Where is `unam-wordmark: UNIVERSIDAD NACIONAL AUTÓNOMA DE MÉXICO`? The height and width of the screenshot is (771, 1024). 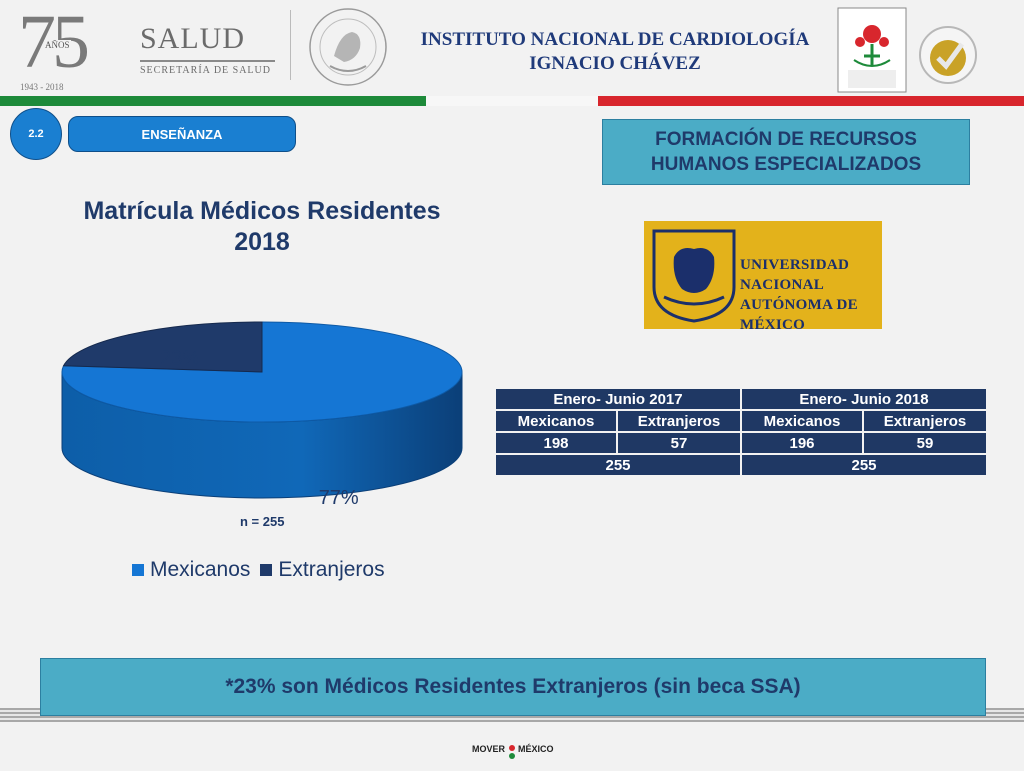 unam-wordmark: UNIVERSIDAD NACIONAL AUTÓNOMA DE MÉXICO is located at coordinates (811, 295).